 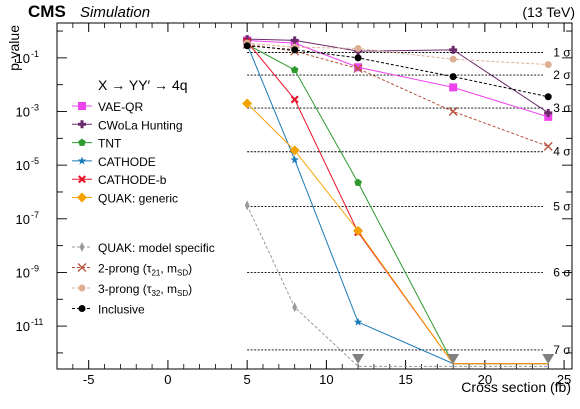 I want to click on legend-label: CWoLa Hunting, so click(x=140, y=125).